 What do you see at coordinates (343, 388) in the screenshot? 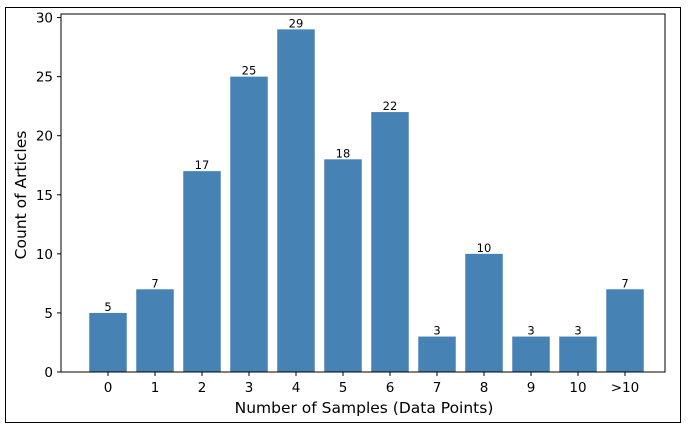
I see `x-tick-label: 5` at bounding box center [343, 388].